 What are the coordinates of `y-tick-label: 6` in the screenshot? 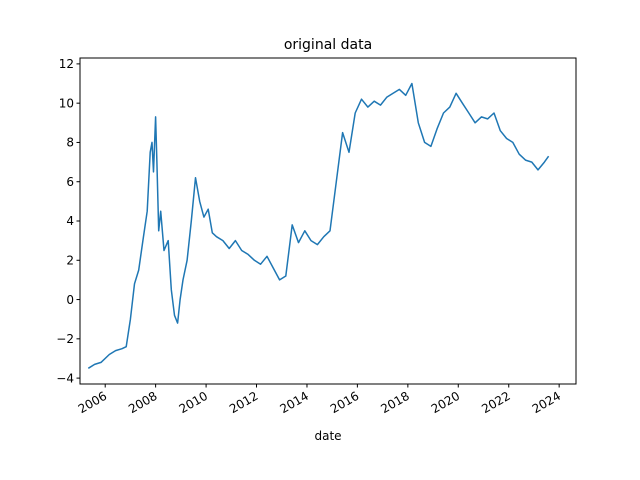 It's located at (70, 182).